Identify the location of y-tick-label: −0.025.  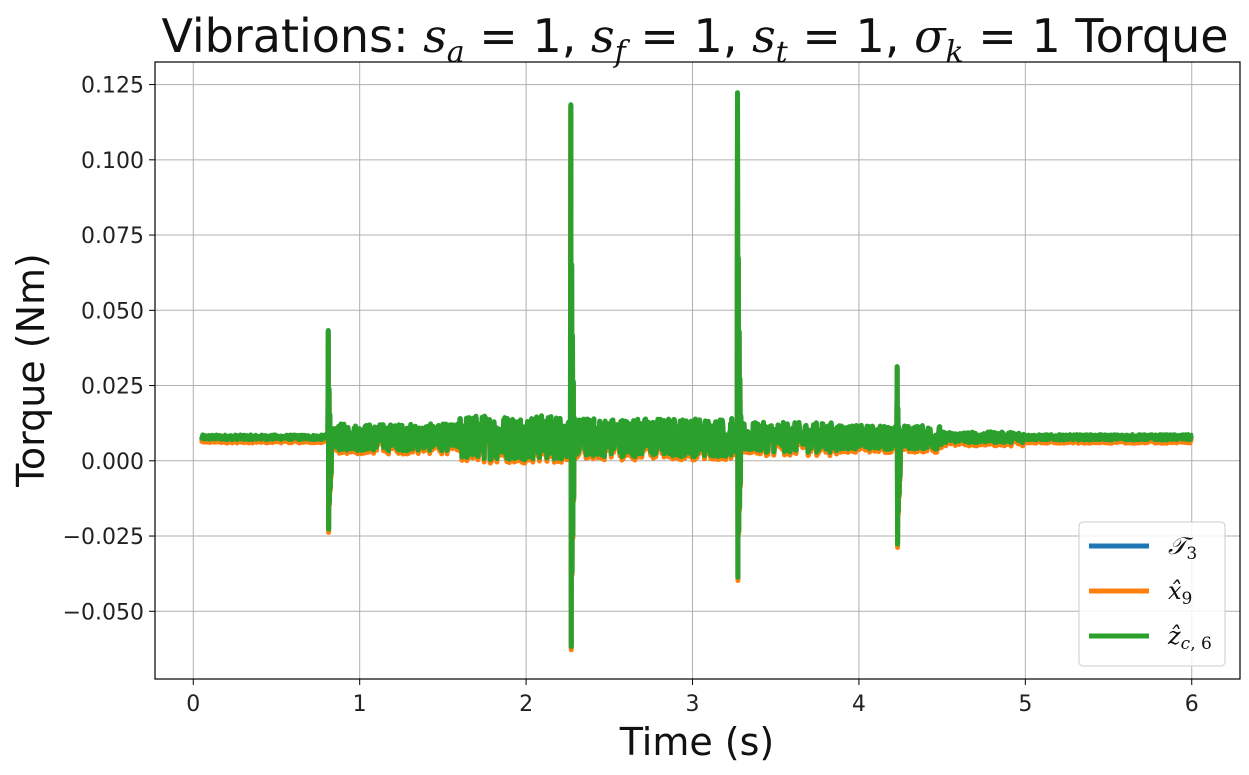
(103, 537).